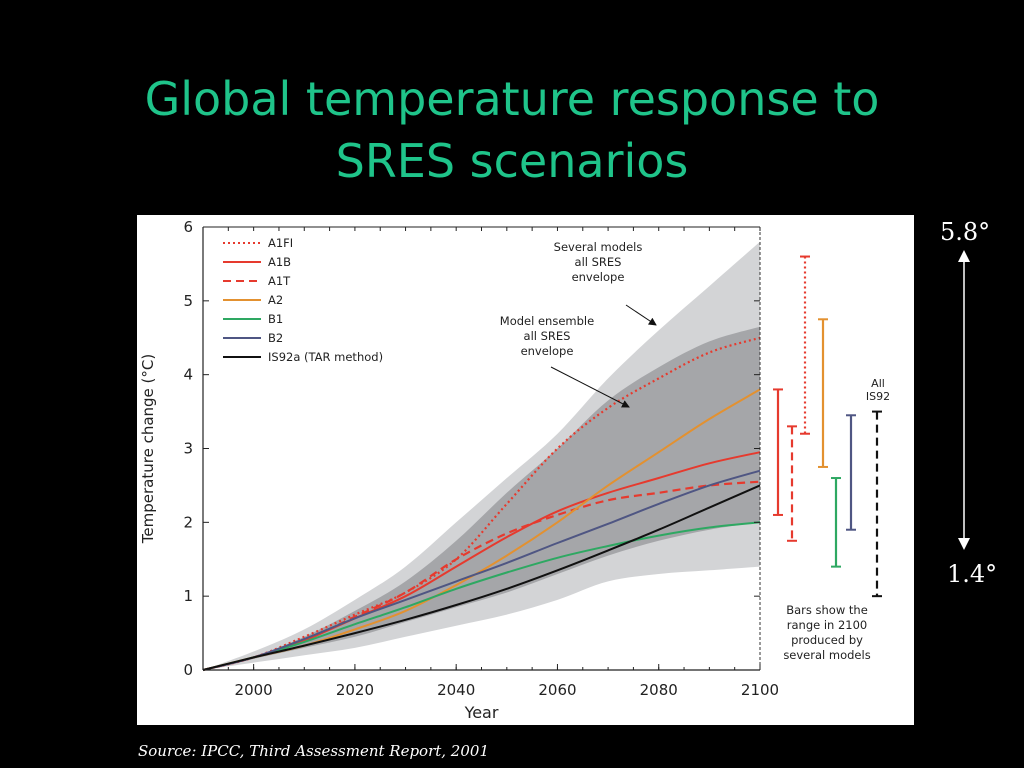 Image resolution: width=1024 pixels, height=768 pixels. Describe the element at coordinates (760, 690) in the screenshot. I see `x-tick-label: 2100` at that location.